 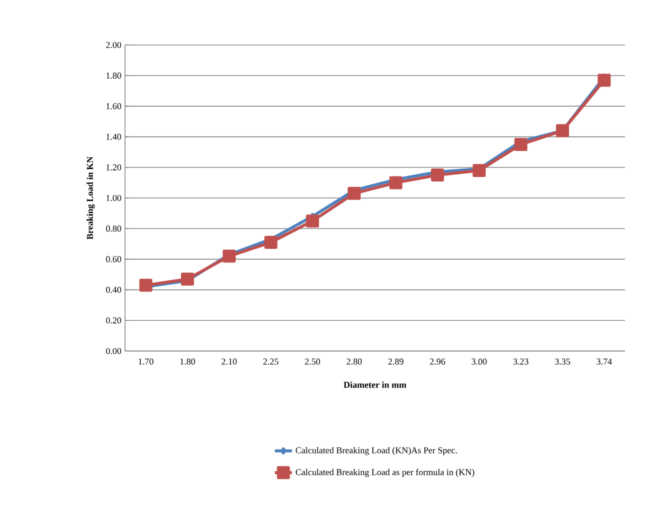 I want to click on y-tick-label: 2.00, so click(x=114, y=45).